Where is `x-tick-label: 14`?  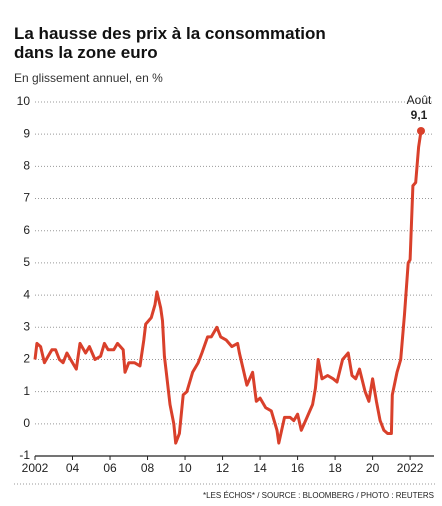
x-tick-label: 14 is located at coordinates (260, 468).